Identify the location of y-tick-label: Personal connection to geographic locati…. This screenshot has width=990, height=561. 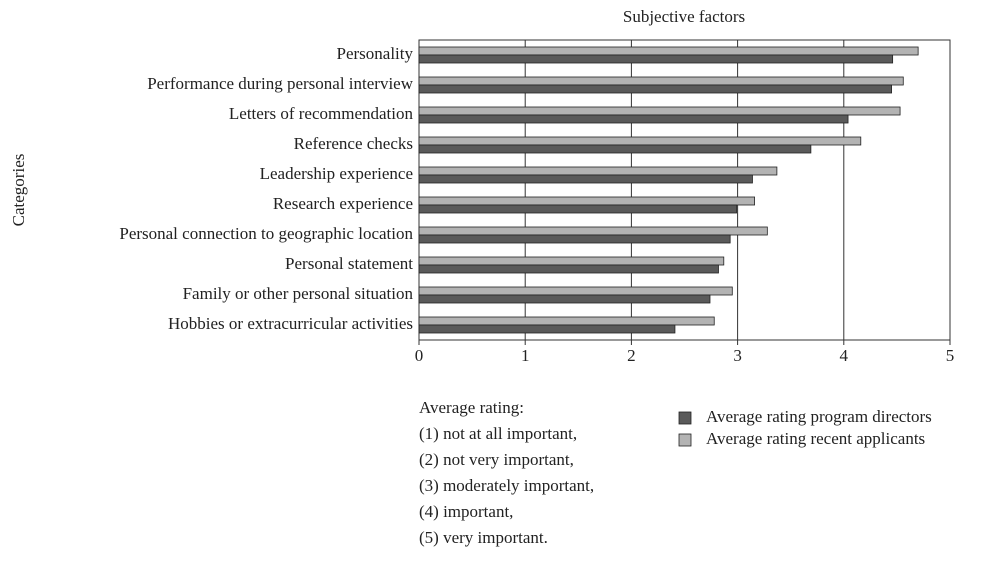
(266, 233).